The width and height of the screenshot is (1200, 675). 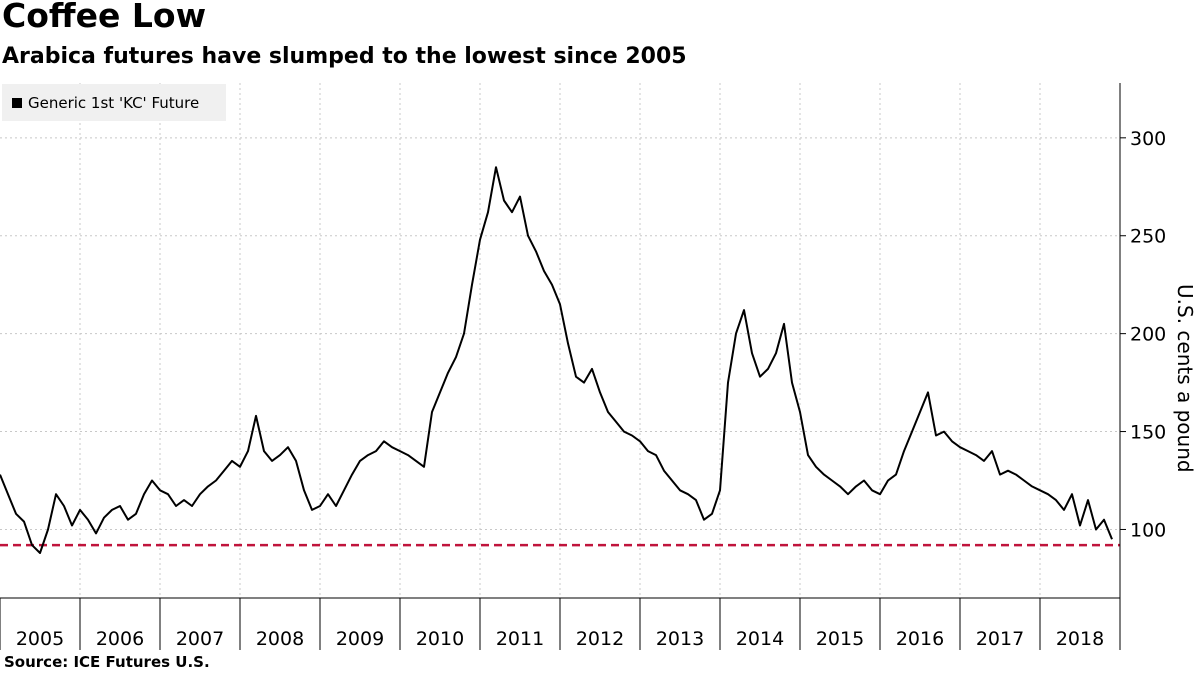 What do you see at coordinates (440, 639) in the screenshot?
I see `x-tick-label: 2010` at bounding box center [440, 639].